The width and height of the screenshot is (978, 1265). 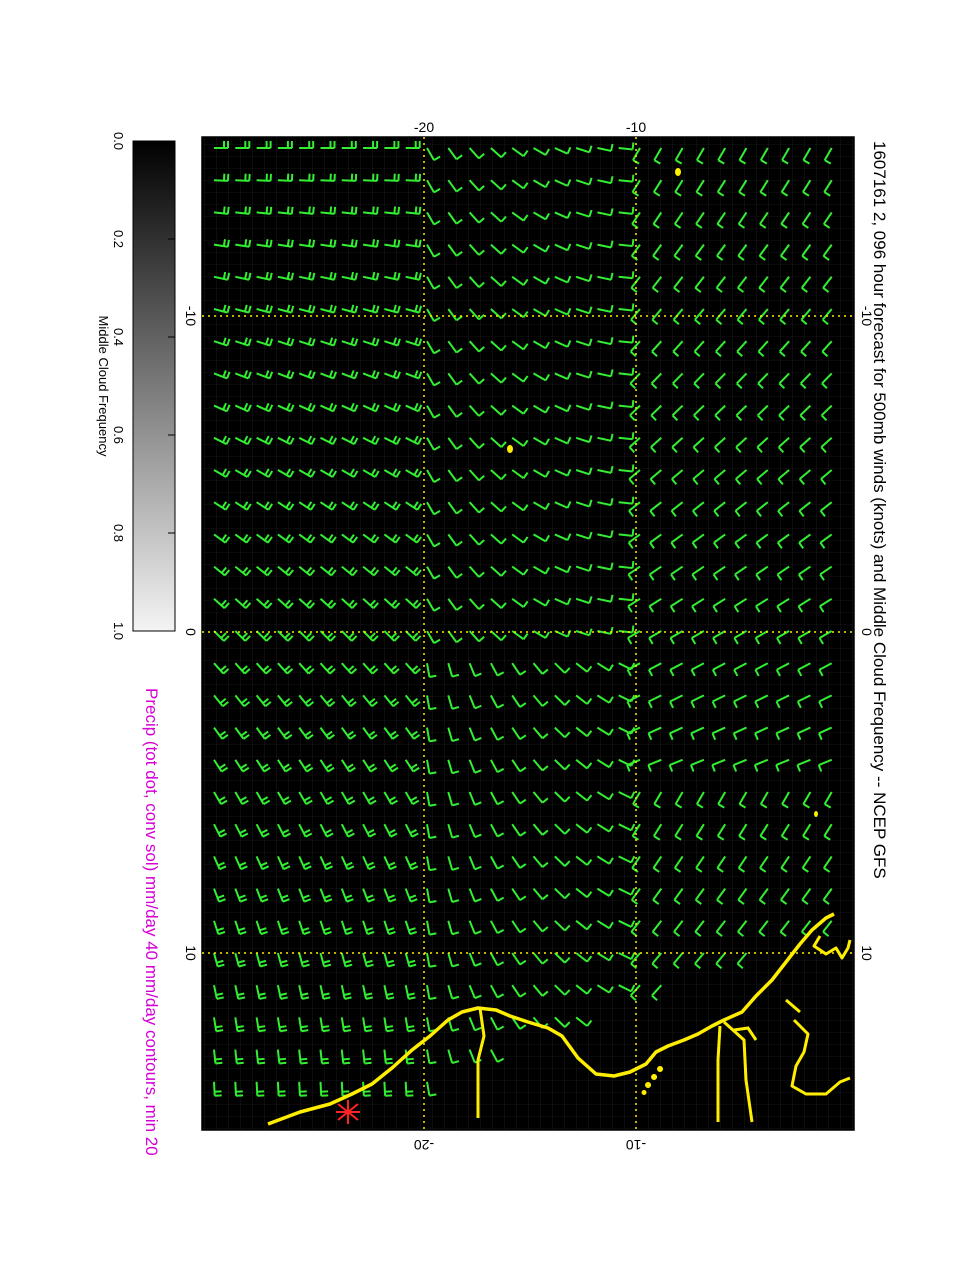 What do you see at coordinates (551, 1019) in the screenshot?
I see `coastline` at bounding box center [551, 1019].